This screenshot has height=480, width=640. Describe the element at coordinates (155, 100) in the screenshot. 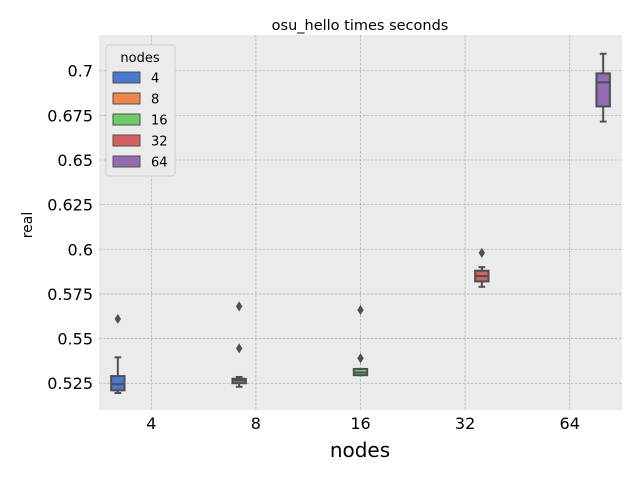

I see `legend-label: 8` at that location.